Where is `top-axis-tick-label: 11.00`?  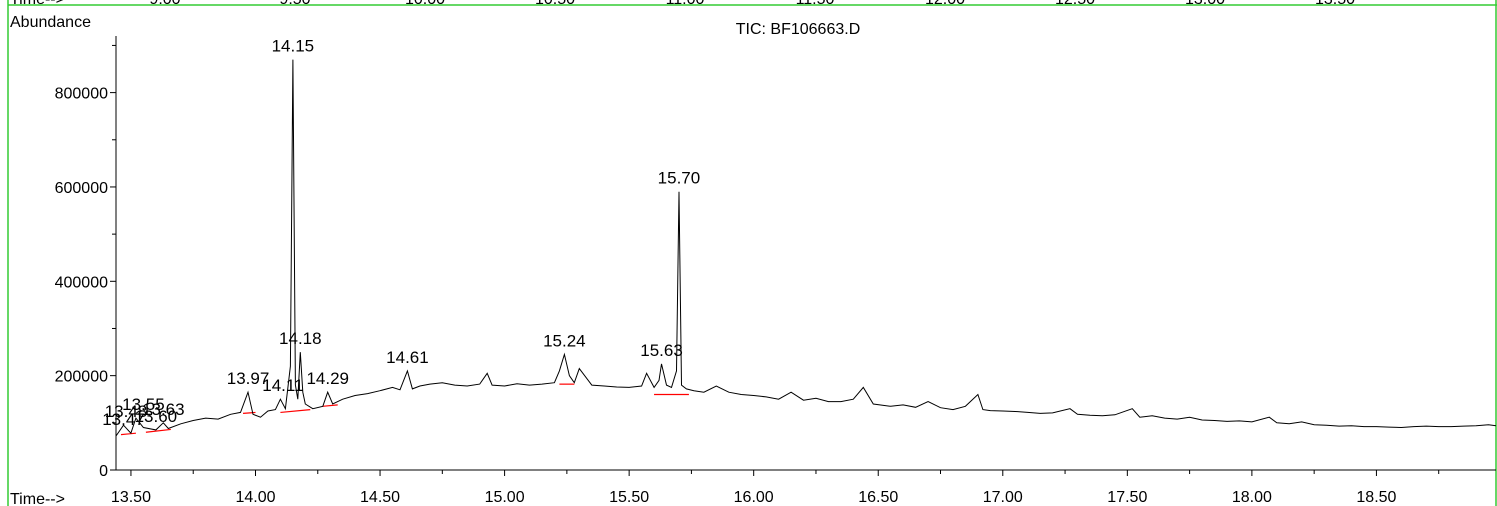
top-axis-tick-label: 11.00 is located at coordinates (685, 4).